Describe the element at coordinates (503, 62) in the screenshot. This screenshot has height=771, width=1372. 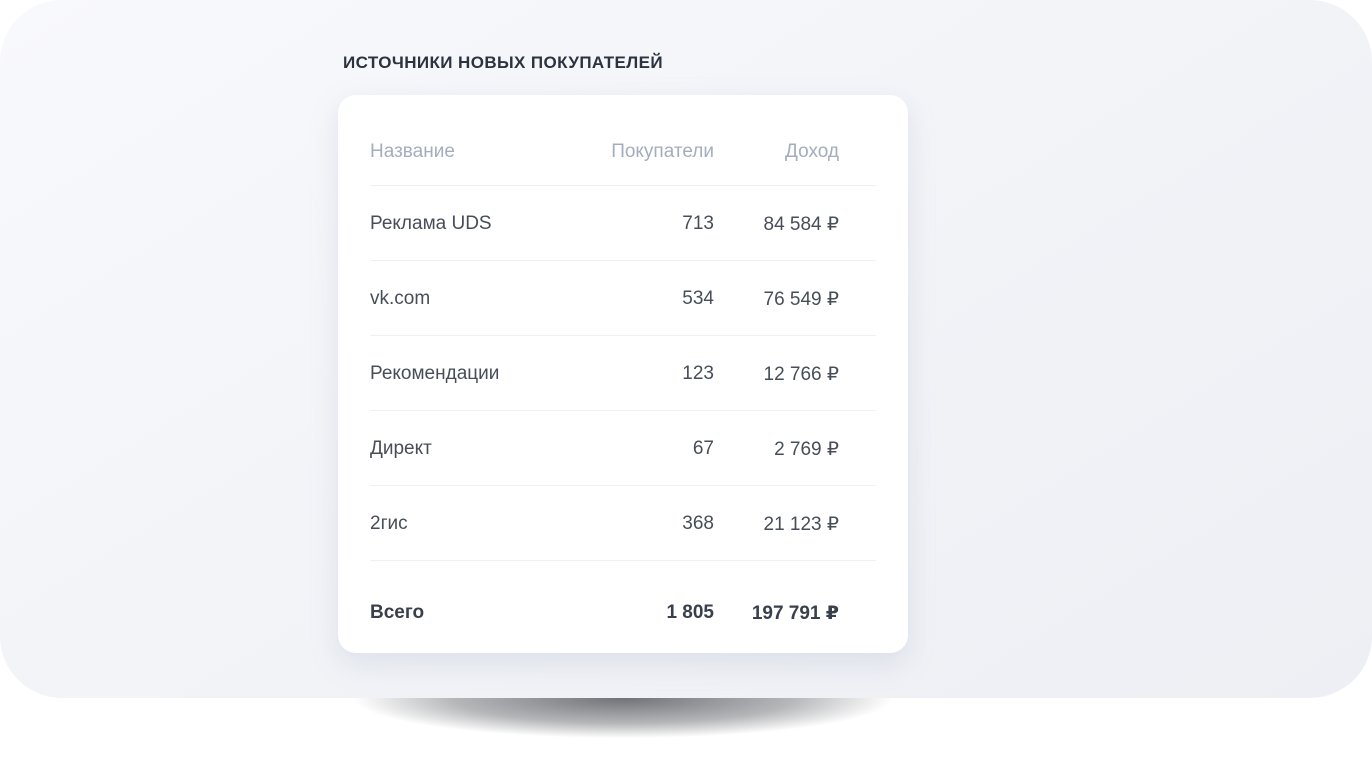
I see `widget-title: ИСТОЧНИКИ НОВЫХ ПОКУПАТЕЛЕЙ` at that location.